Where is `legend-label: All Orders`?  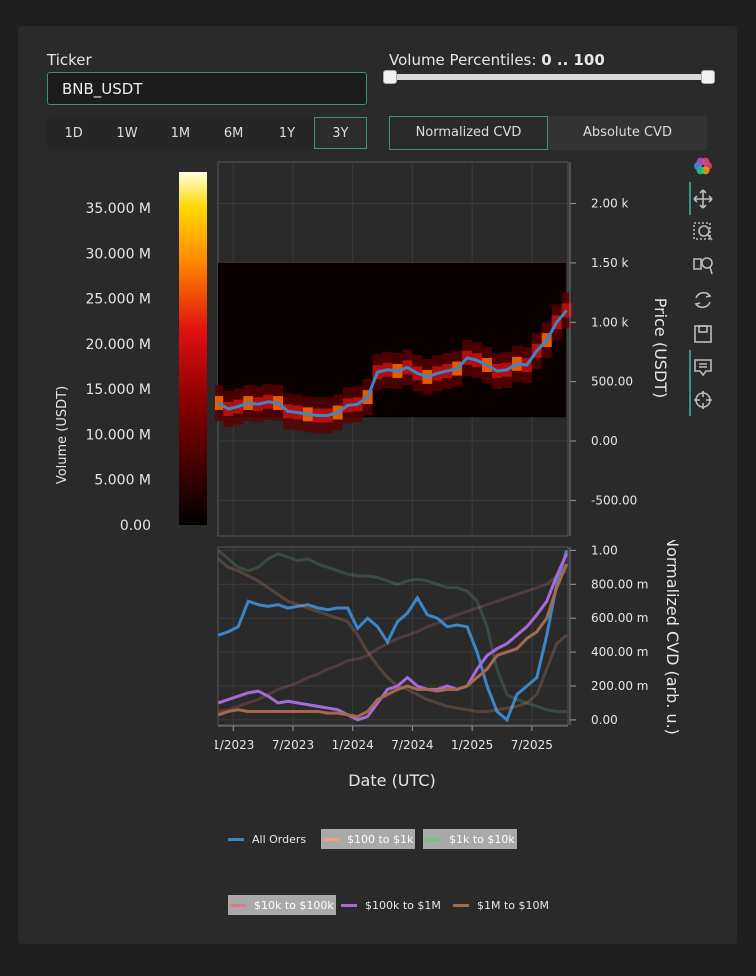
legend-label: All Orders is located at coordinates (279, 839).